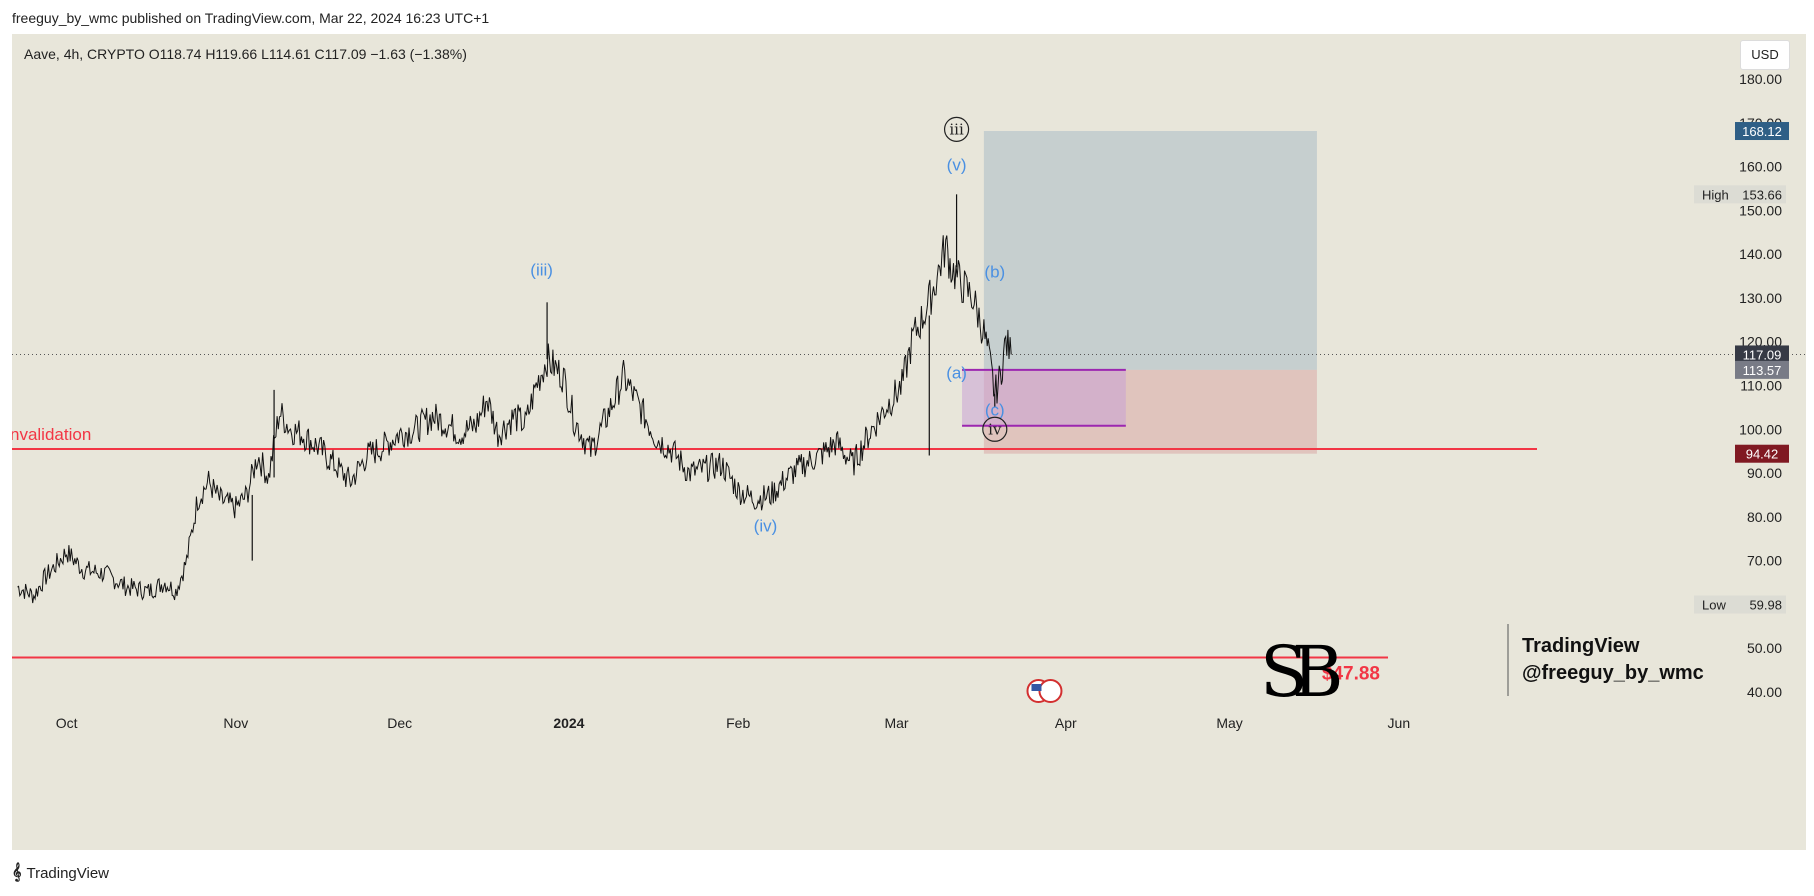 This screenshot has height=896, width=1814. Describe the element at coordinates (956, 372) in the screenshot. I see `wave-label-a: (a)` at that location.